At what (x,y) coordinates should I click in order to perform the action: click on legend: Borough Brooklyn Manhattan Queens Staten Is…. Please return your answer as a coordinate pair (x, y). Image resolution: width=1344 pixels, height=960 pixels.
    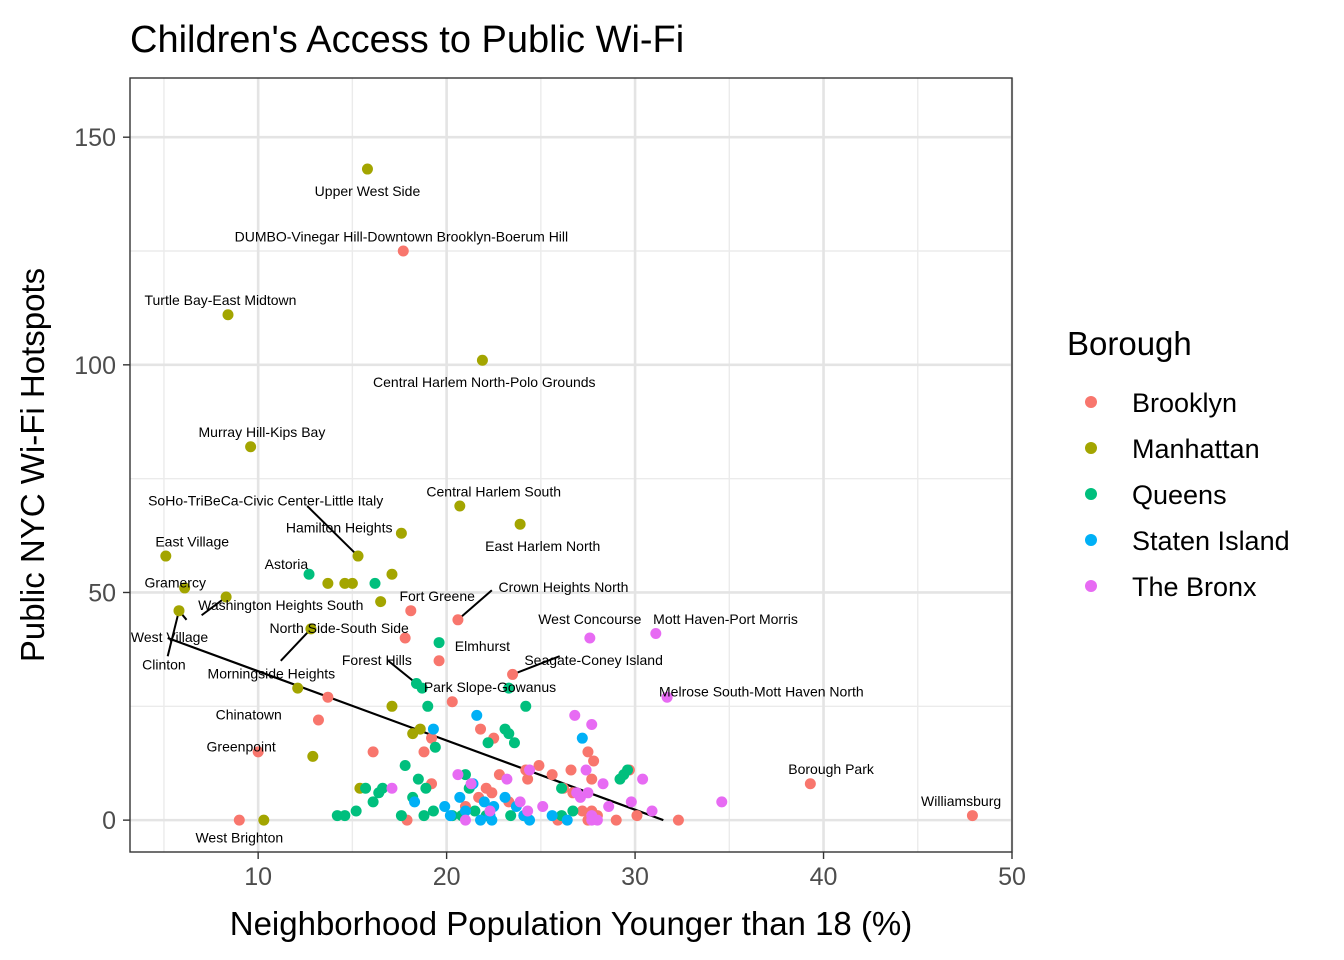
    Looking at the image, I should click on (1178, 463).